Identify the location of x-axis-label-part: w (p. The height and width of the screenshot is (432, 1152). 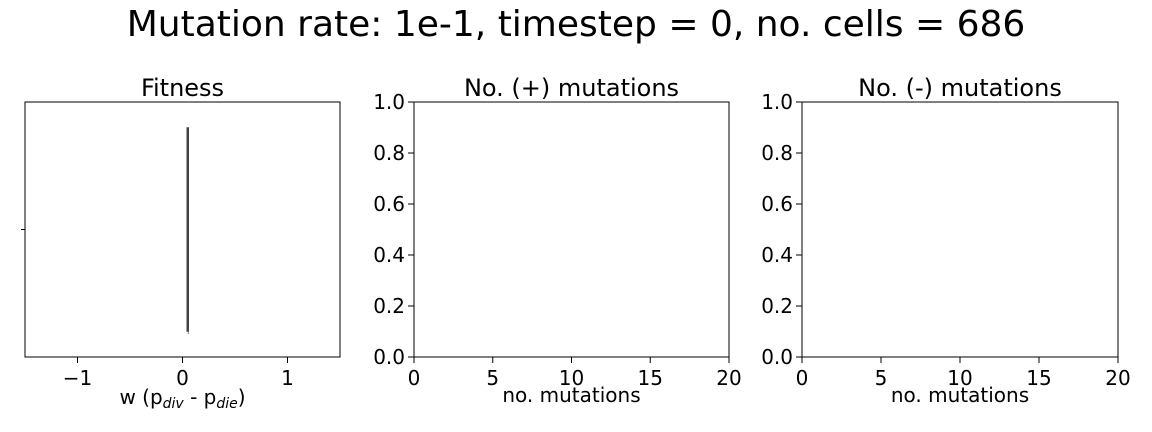
(140, 397).